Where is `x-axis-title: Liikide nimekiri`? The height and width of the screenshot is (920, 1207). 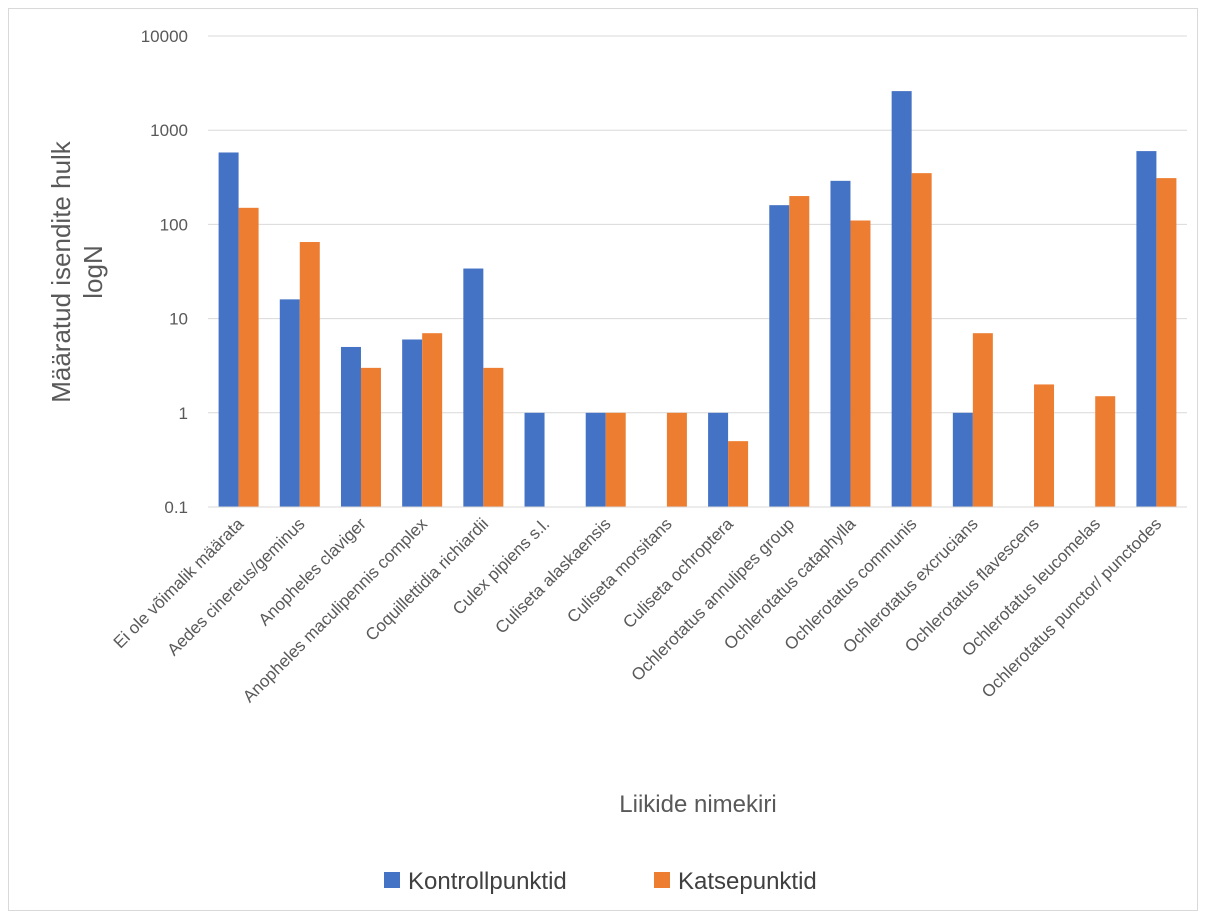 x-axis-title: Liikide nimekiri is located at coordinates (697, 804).